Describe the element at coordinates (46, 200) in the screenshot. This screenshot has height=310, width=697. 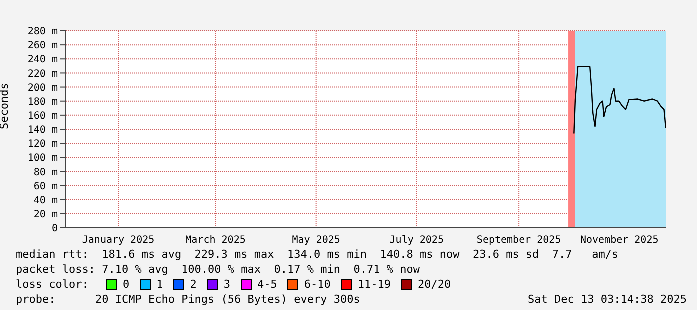
I see `y-tick-label: 40 m` at that location.